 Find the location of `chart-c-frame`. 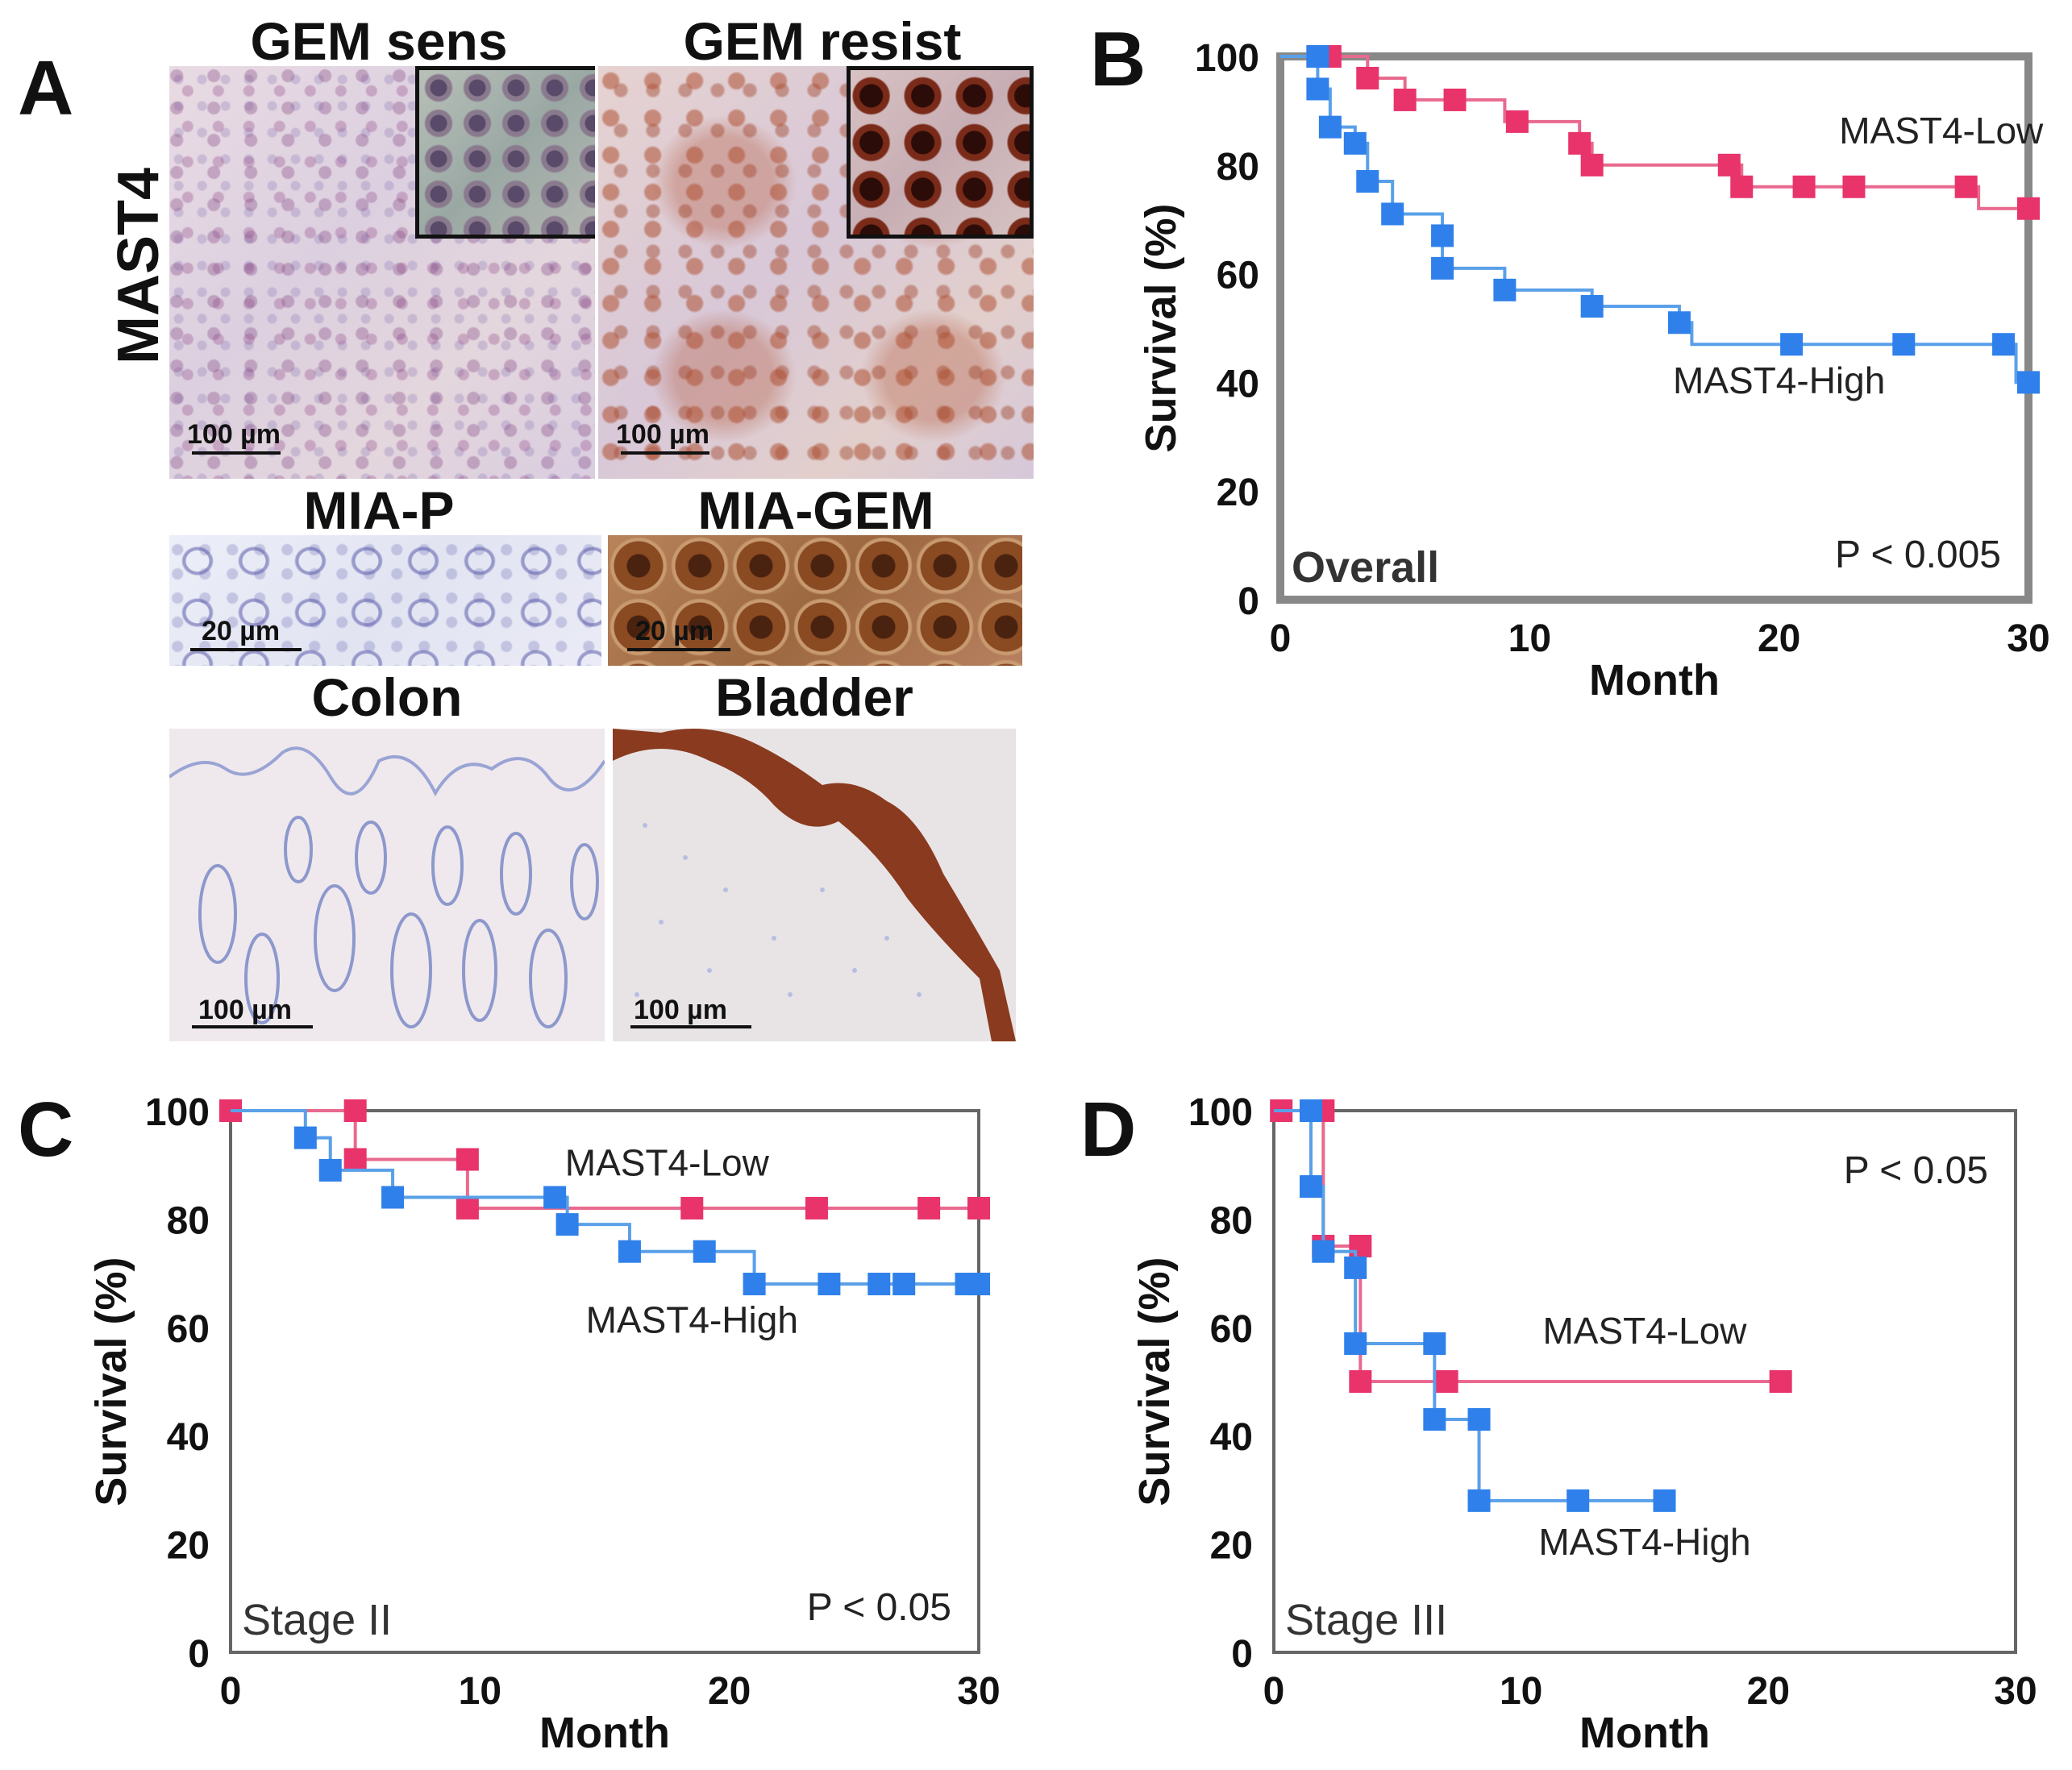

chart-c-frame is located at coordinates (604, 1381).